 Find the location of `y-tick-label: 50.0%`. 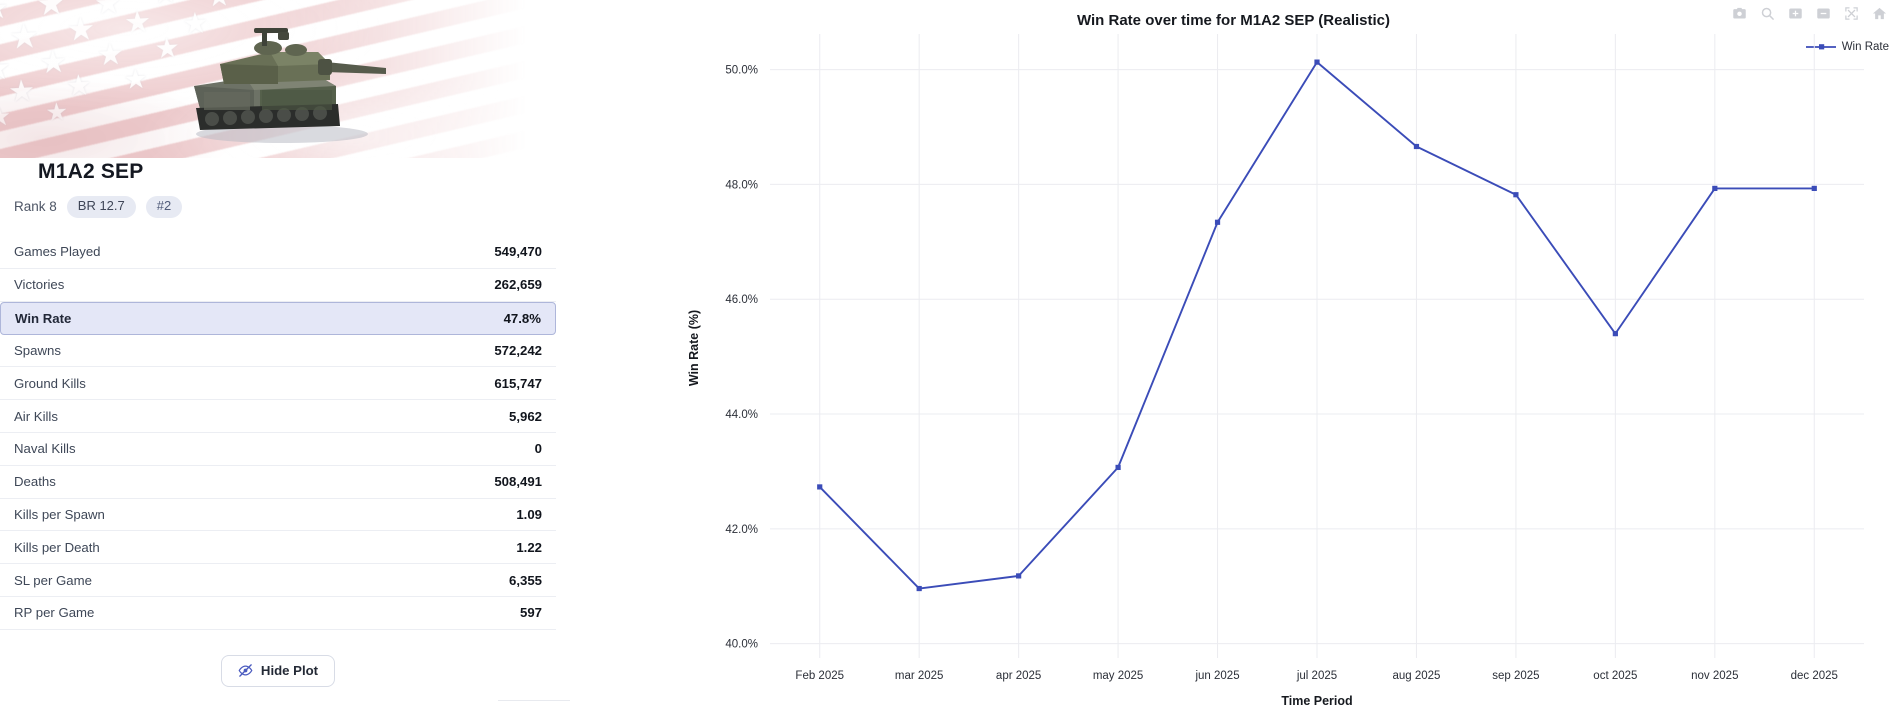

y-tick-label: 50.0% is located at coordinates (741, 71).